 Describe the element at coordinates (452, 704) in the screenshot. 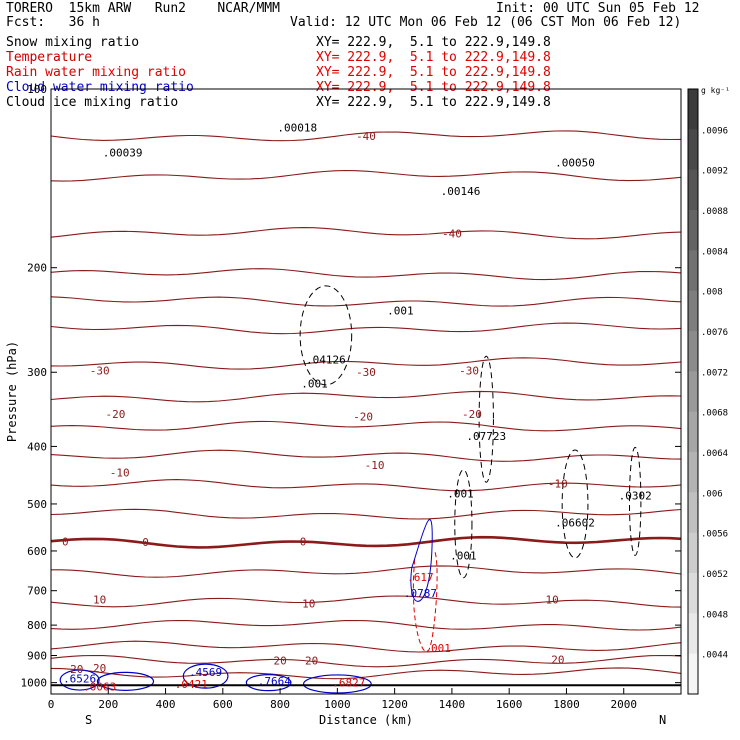

I see `x-tick-label: 1400` at that location.